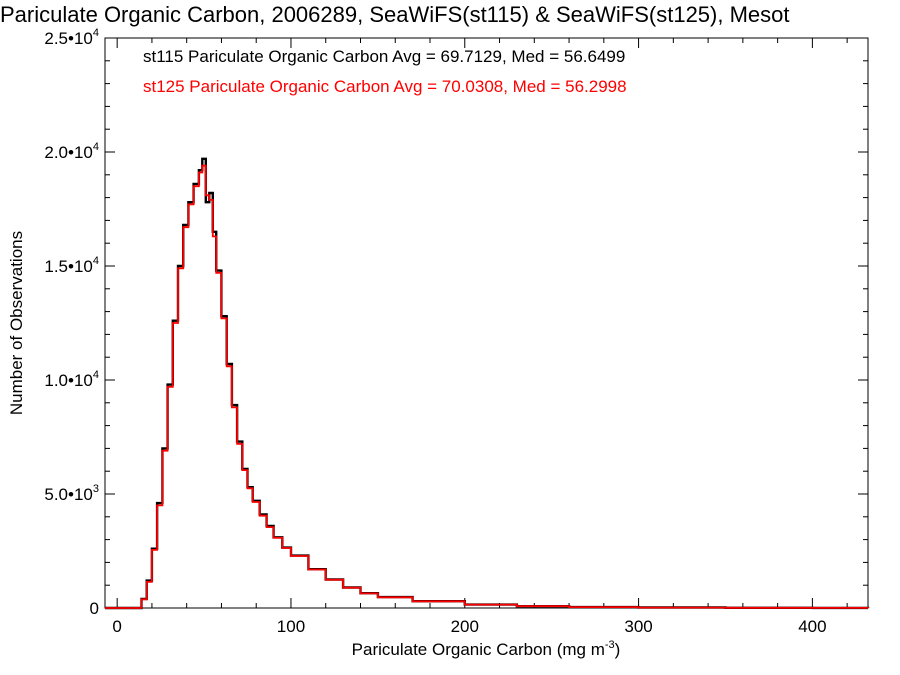 The height and width of the screenshot is (675, 900). Describe the element at coordinates (465, 626) in the screenshot. I see `x-tick-label: 200` at that location.